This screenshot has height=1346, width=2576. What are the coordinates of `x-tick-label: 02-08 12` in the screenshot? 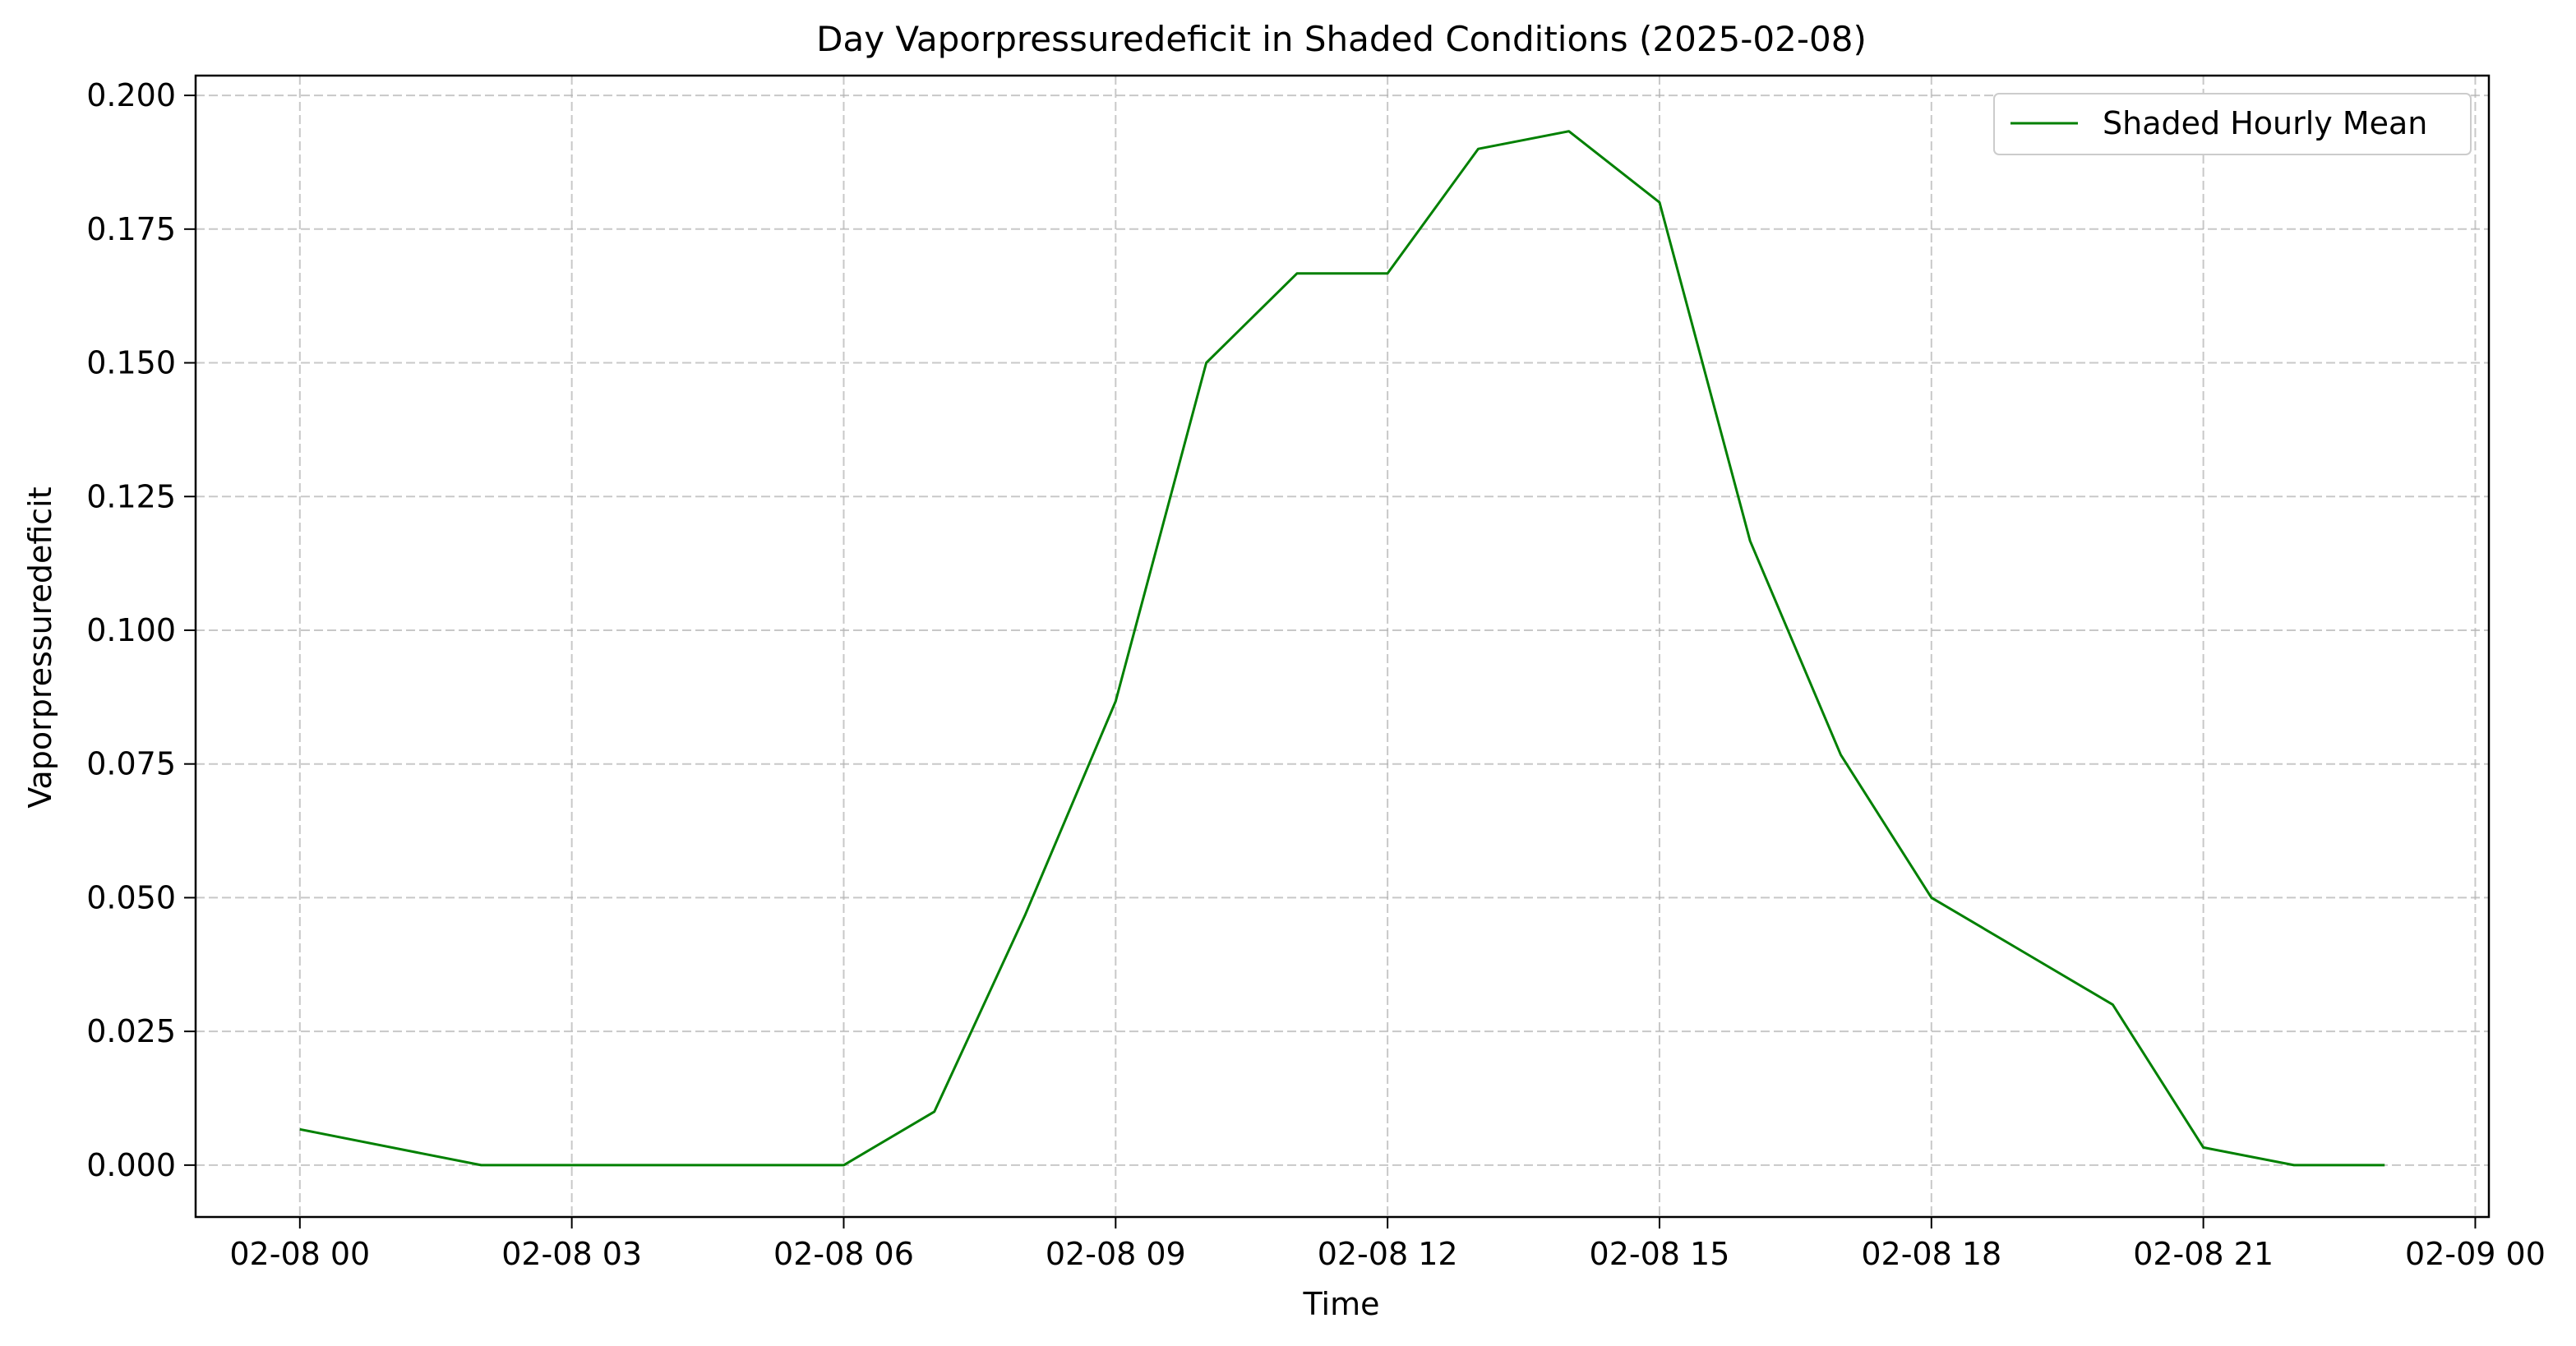 It's located at (1388, 1254).